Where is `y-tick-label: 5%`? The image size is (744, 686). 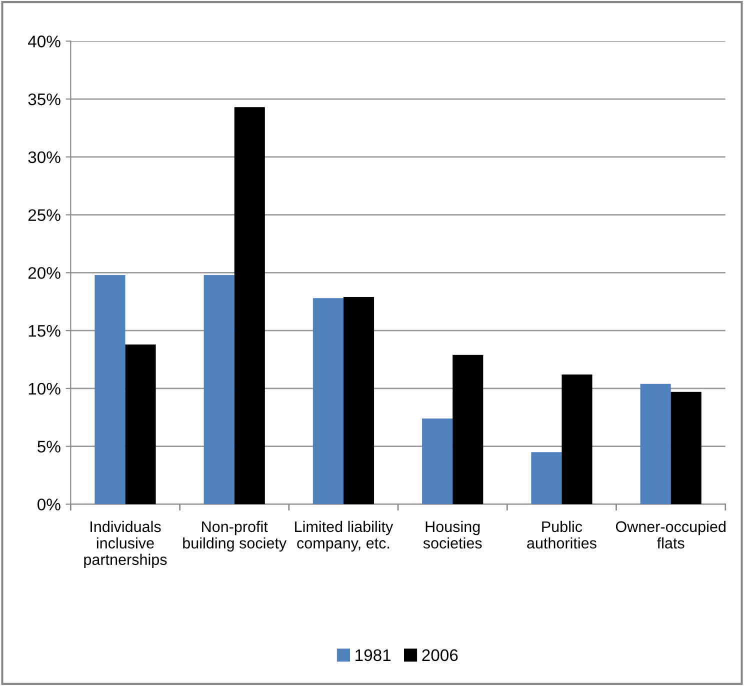 y-tick-label: 5% is located at coordinates (49, 446).